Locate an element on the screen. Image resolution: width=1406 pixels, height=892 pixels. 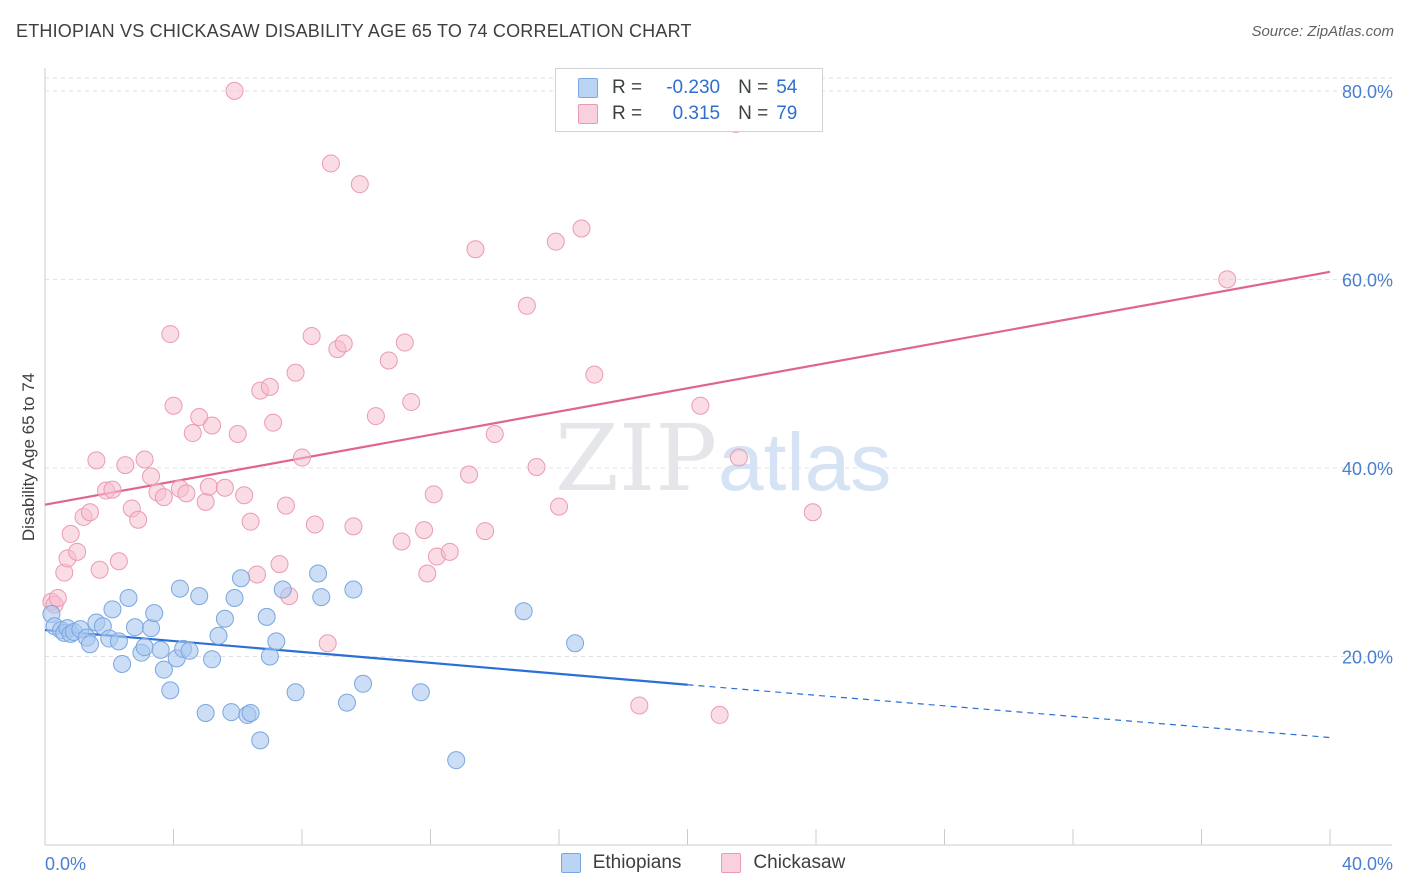
legend-row-chickasaw: R = 0.315 N = 79 is located at coordinates (687, 114).